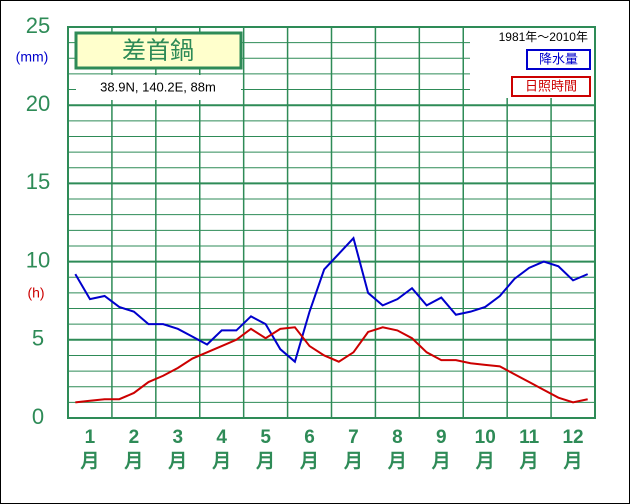  I want to click on y-tick-label: 20, so click(38, 103).